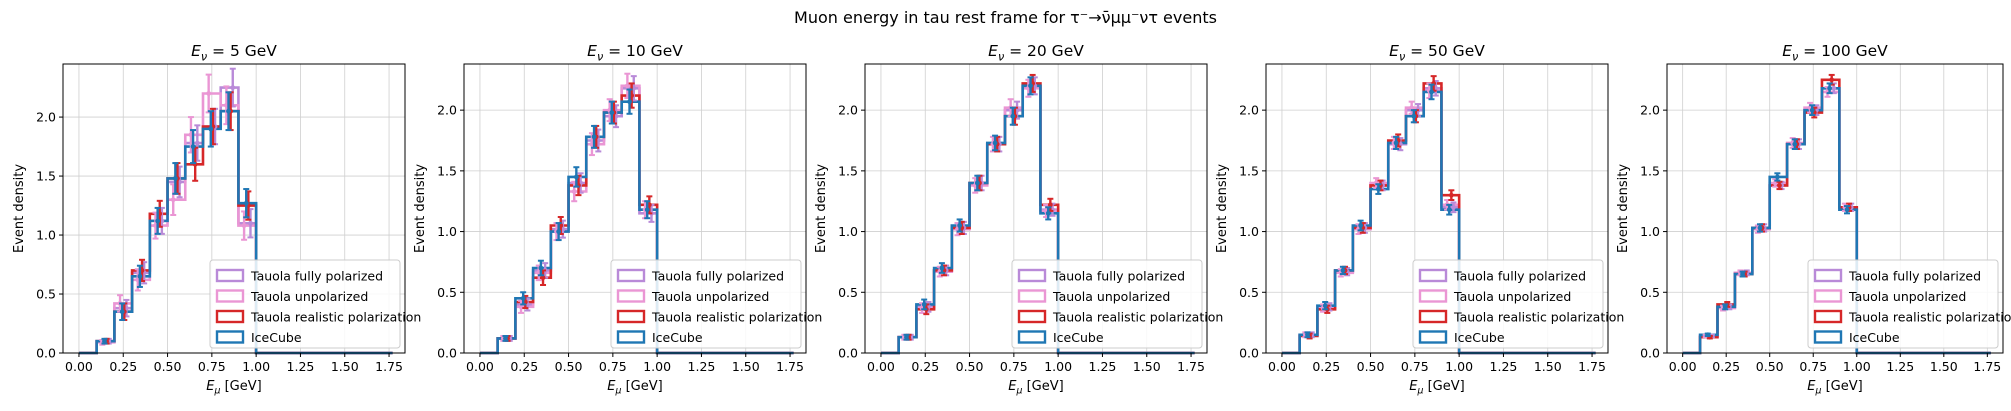  Describe the element at coordinates (1437, 52) in the screenshot. I see `panel-title: Eν = 50 GeV` at that location.